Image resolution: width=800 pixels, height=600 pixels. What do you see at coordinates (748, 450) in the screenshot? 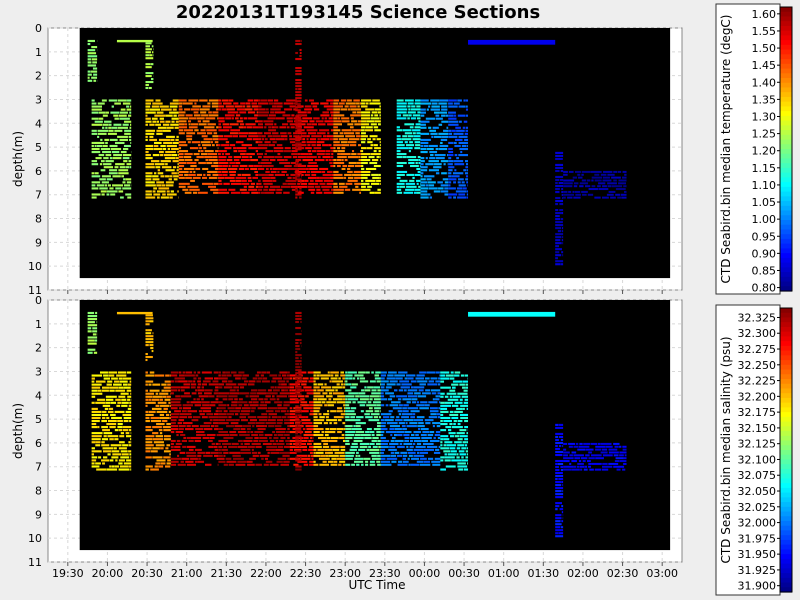
I see `colorbar-frame` at bounding box center [748, 450].